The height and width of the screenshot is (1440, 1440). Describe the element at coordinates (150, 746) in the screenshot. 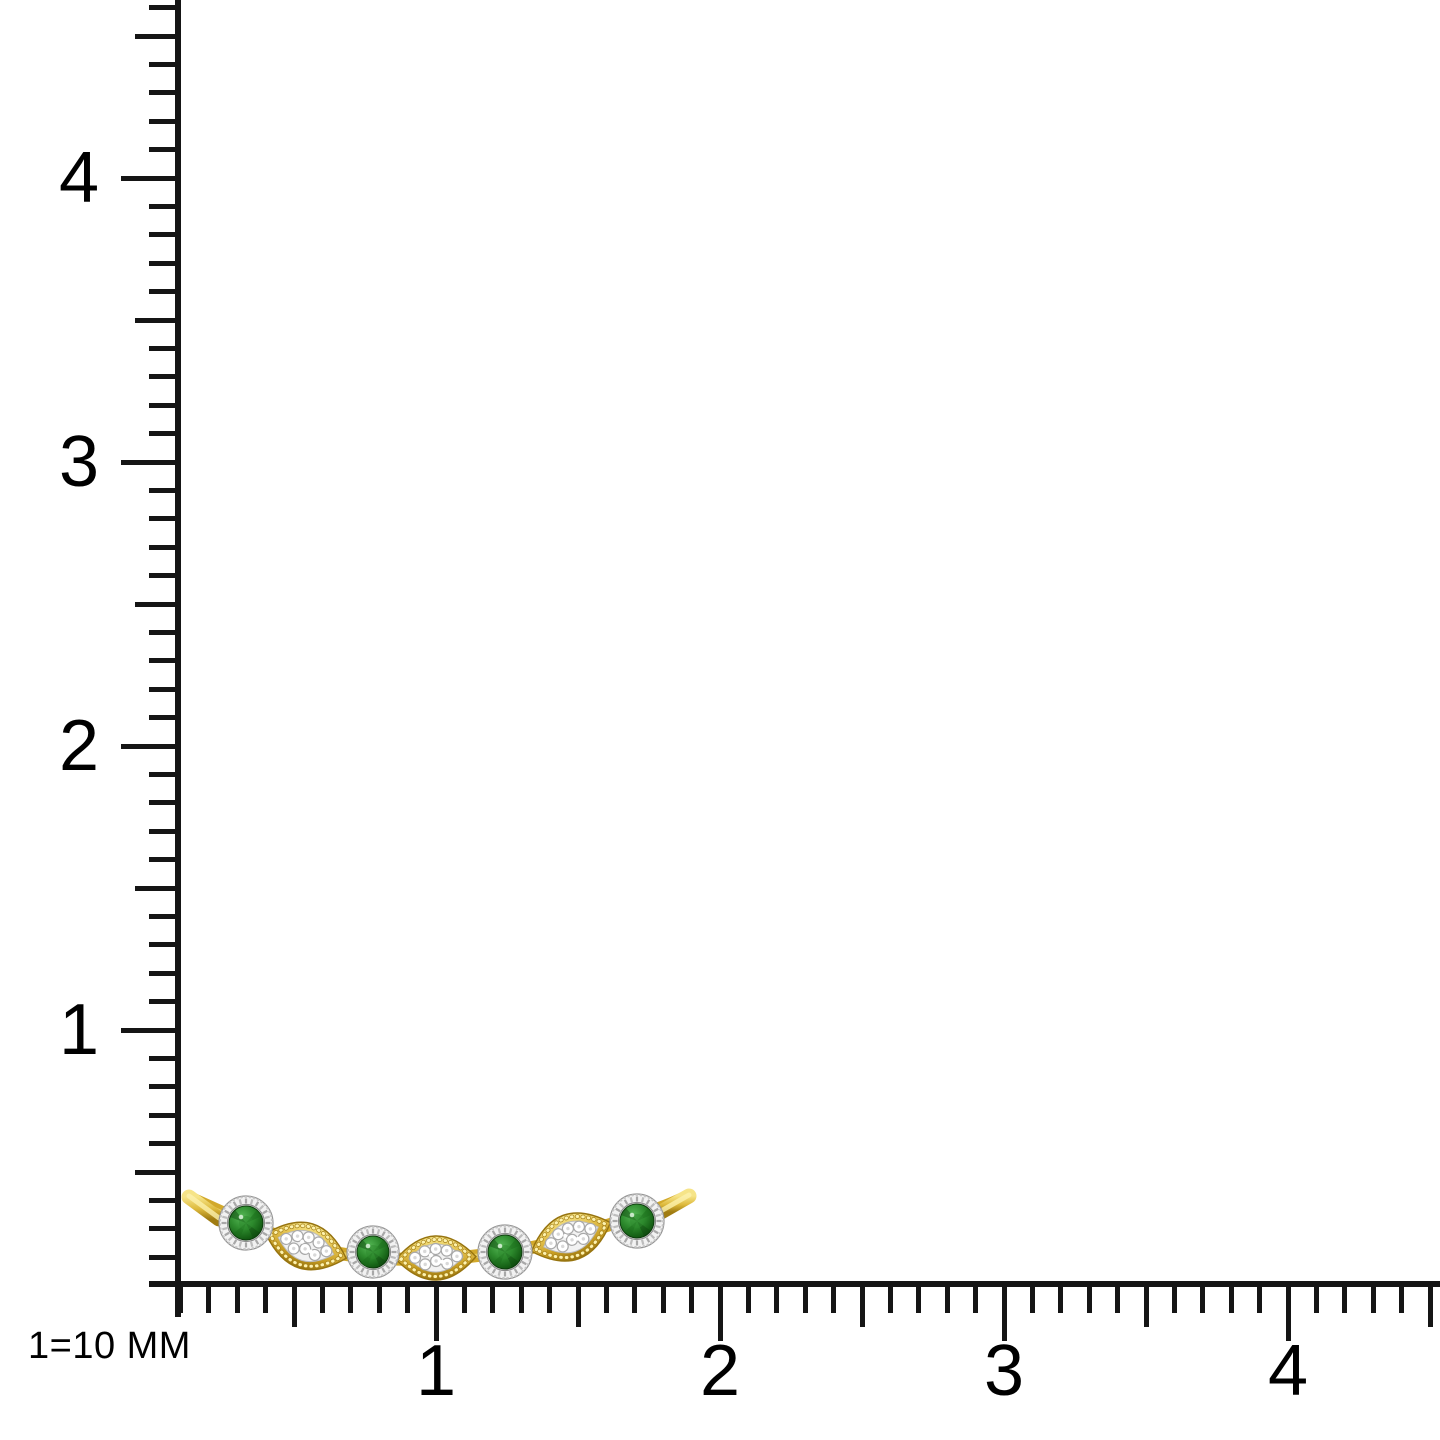

I see `vertical-ruler-tick-major` at that location.